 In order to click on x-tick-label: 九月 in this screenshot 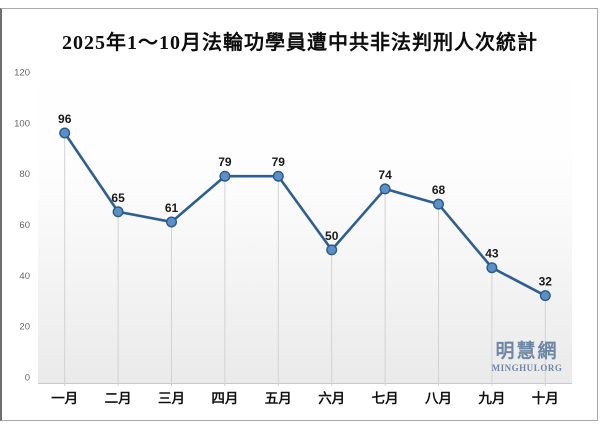, I will do `click(491, 398)`.